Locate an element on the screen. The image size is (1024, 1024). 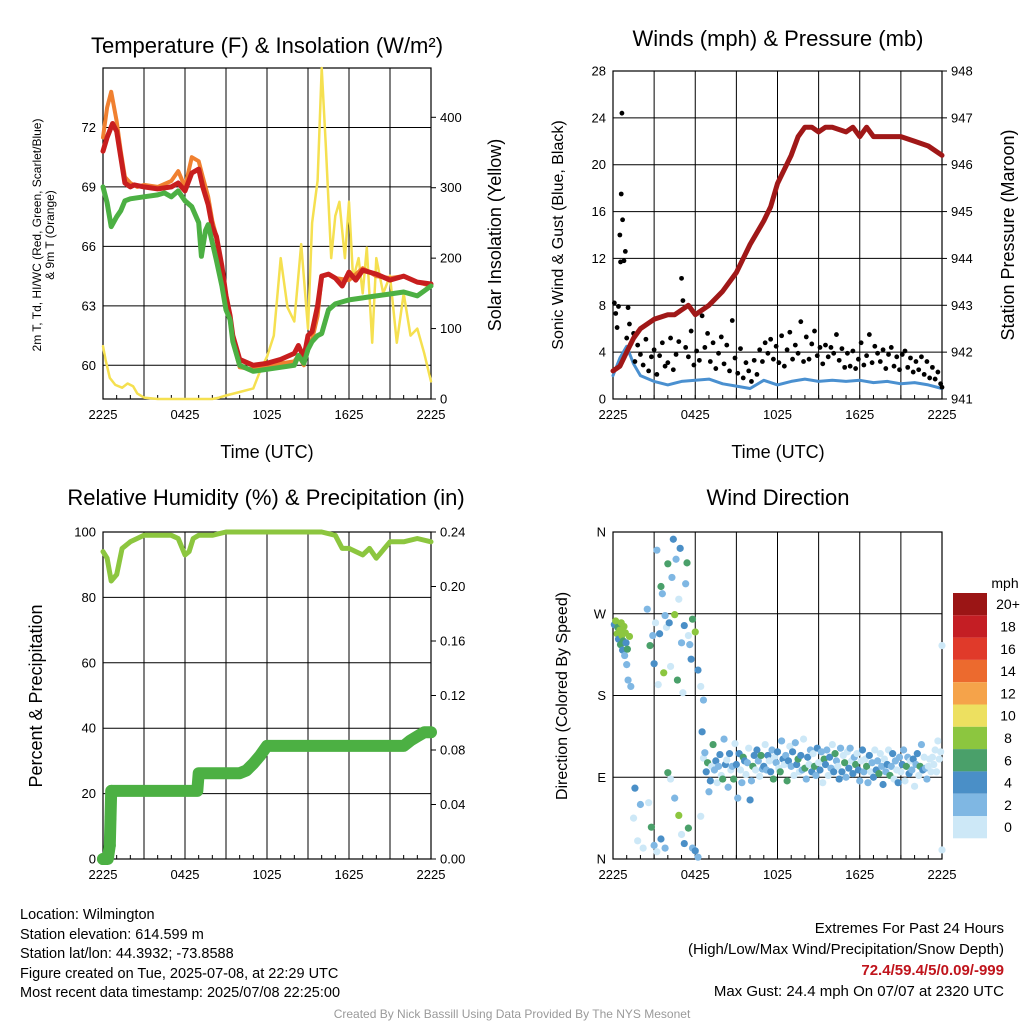
wind-series-sonic-wind is located at coordinates (777, 367).